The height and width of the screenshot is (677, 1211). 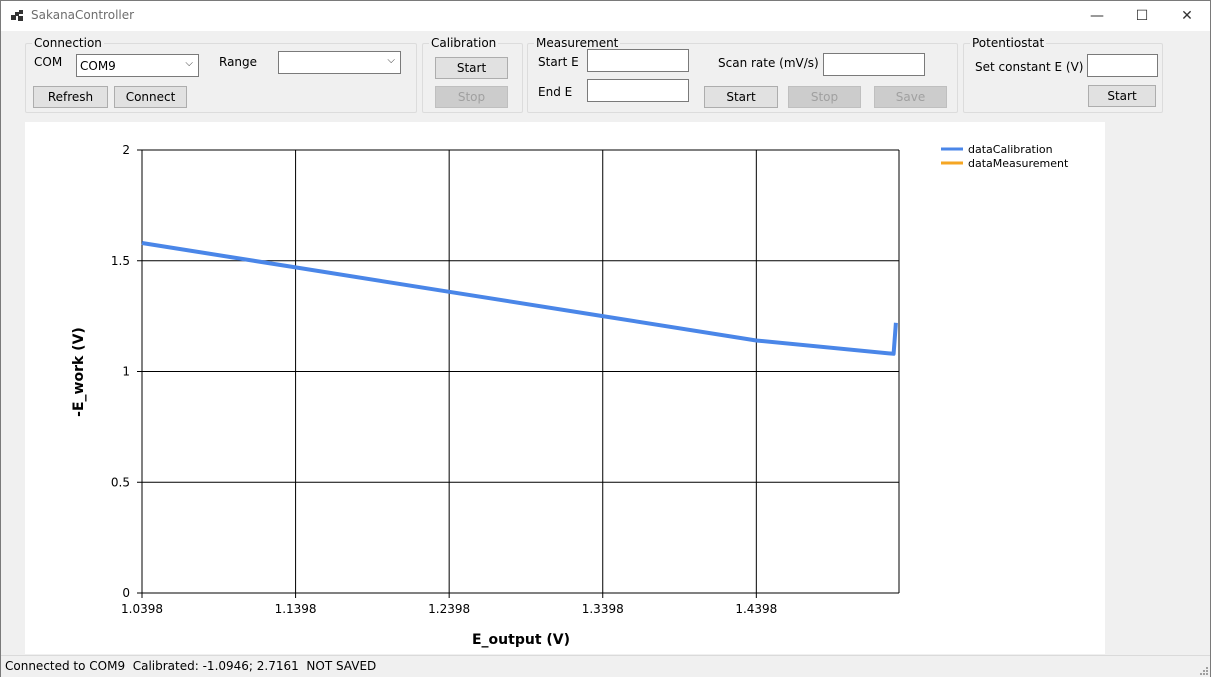 I want to click on start-e-input, so click(x=638, y=60).